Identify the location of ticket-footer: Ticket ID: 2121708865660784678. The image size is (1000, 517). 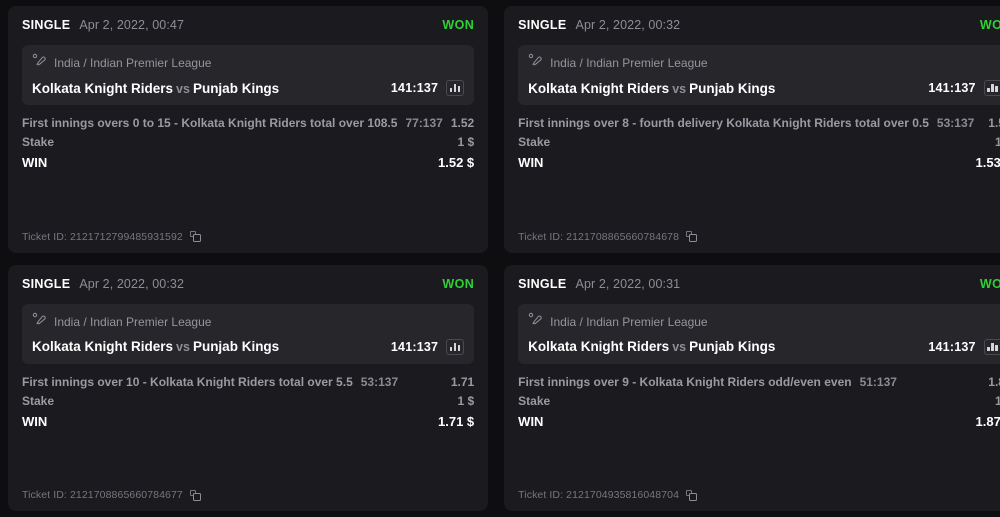
(759, 233).